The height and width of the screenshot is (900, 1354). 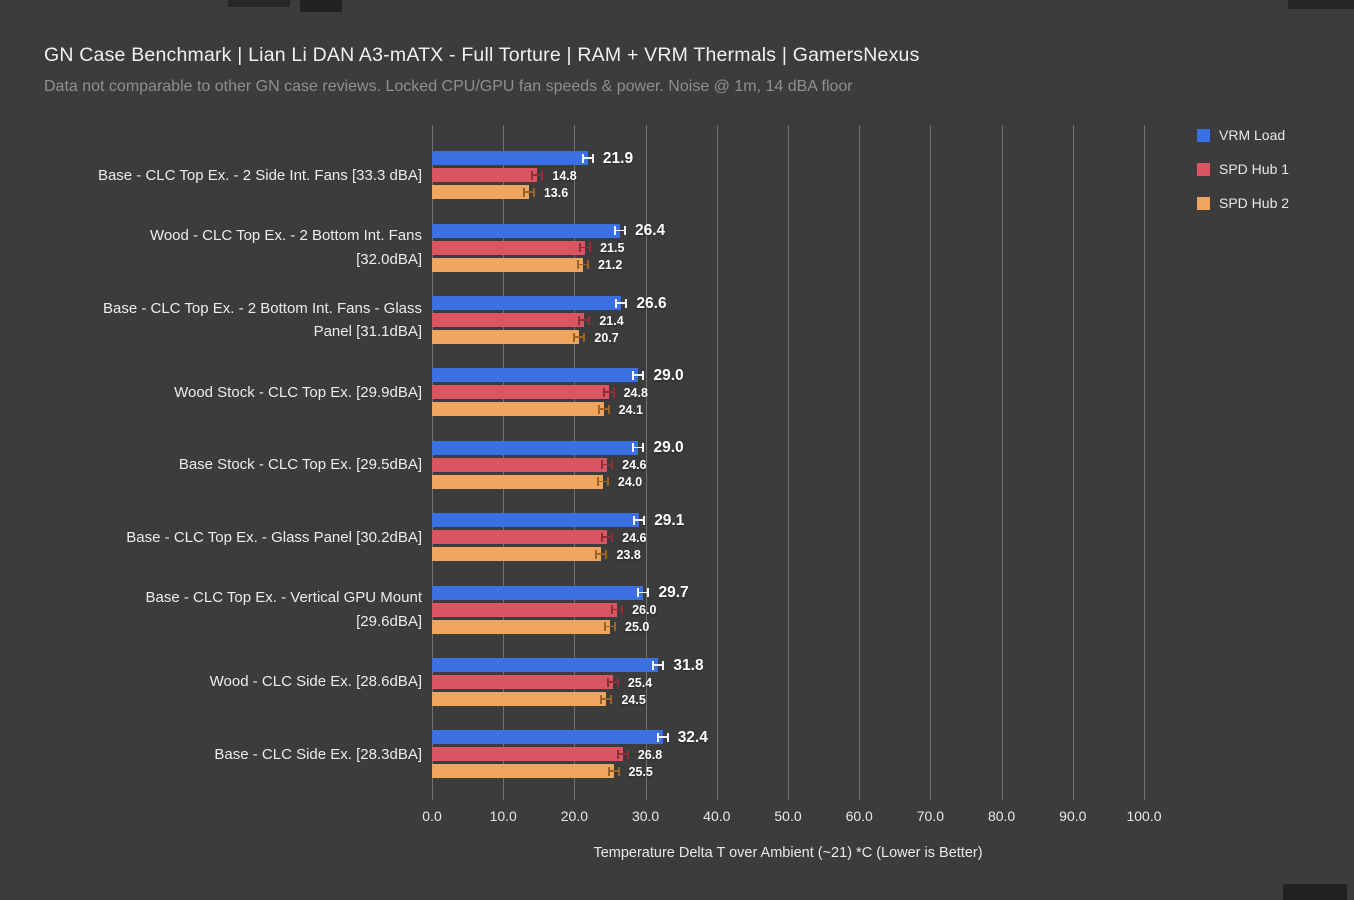 What do you see at coordinates (564, 175) in the screenshot?
I see `value-label: 14.8` at bounding box center [564, 175].